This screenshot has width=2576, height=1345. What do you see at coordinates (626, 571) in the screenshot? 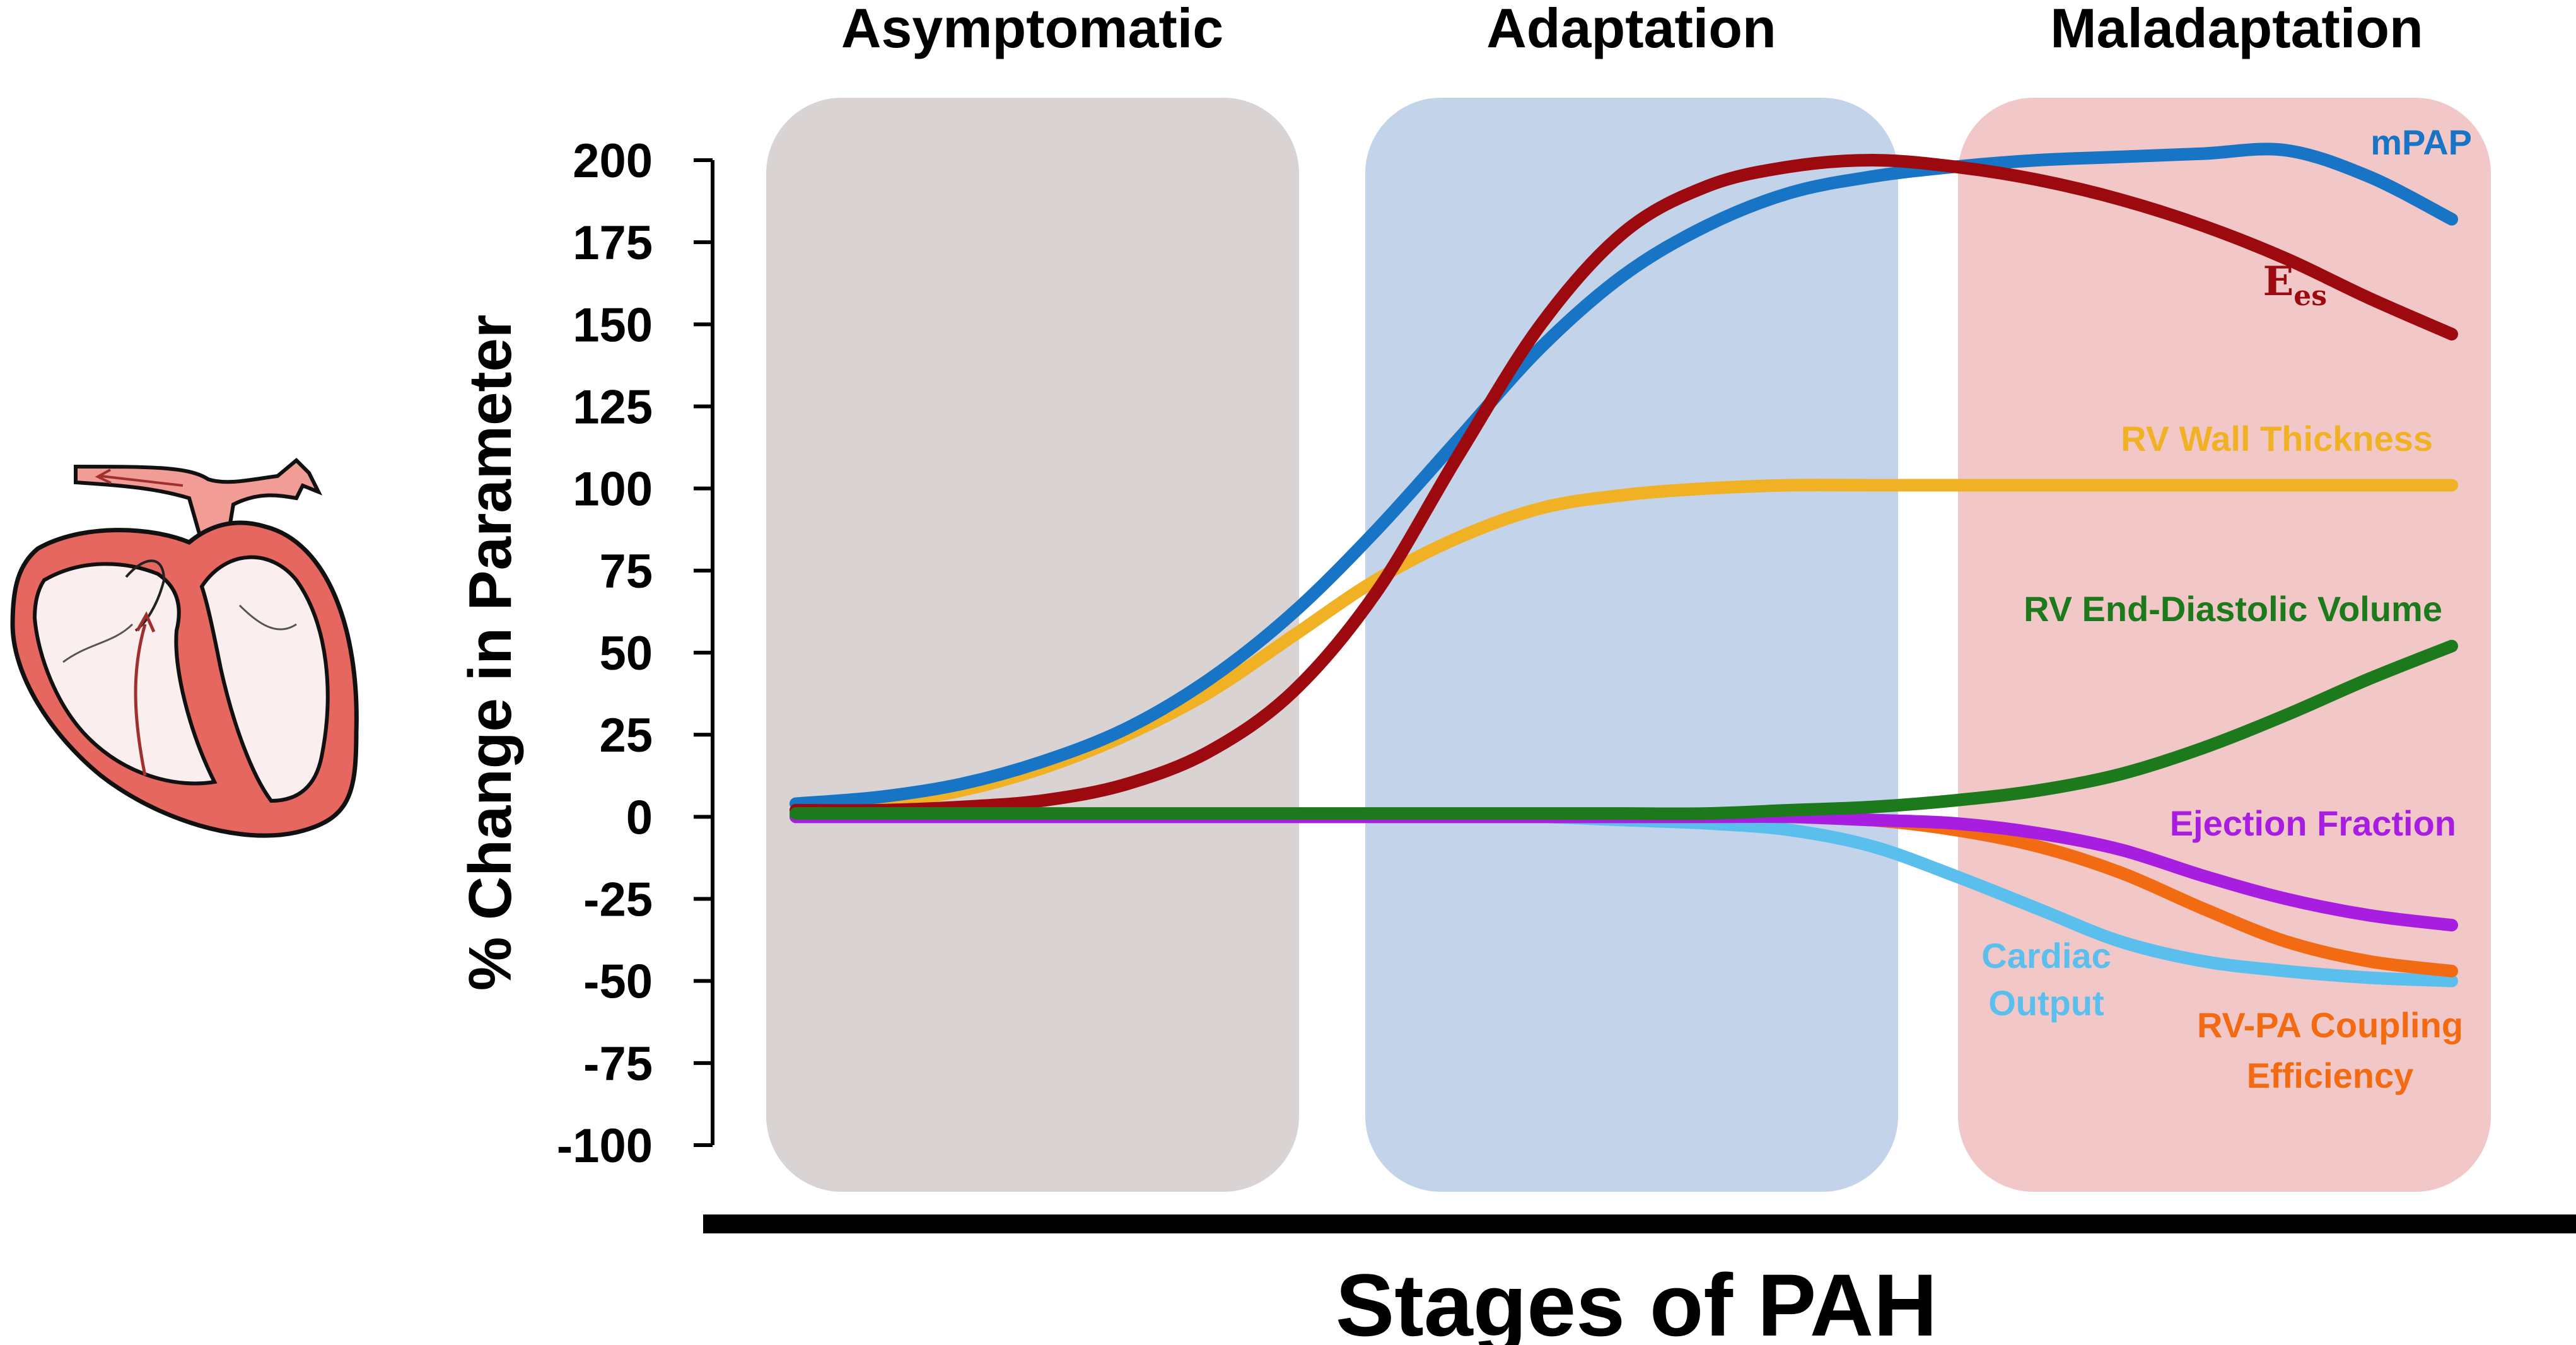
I see `y-tick-label: 75` at bounding box center [626, 571].